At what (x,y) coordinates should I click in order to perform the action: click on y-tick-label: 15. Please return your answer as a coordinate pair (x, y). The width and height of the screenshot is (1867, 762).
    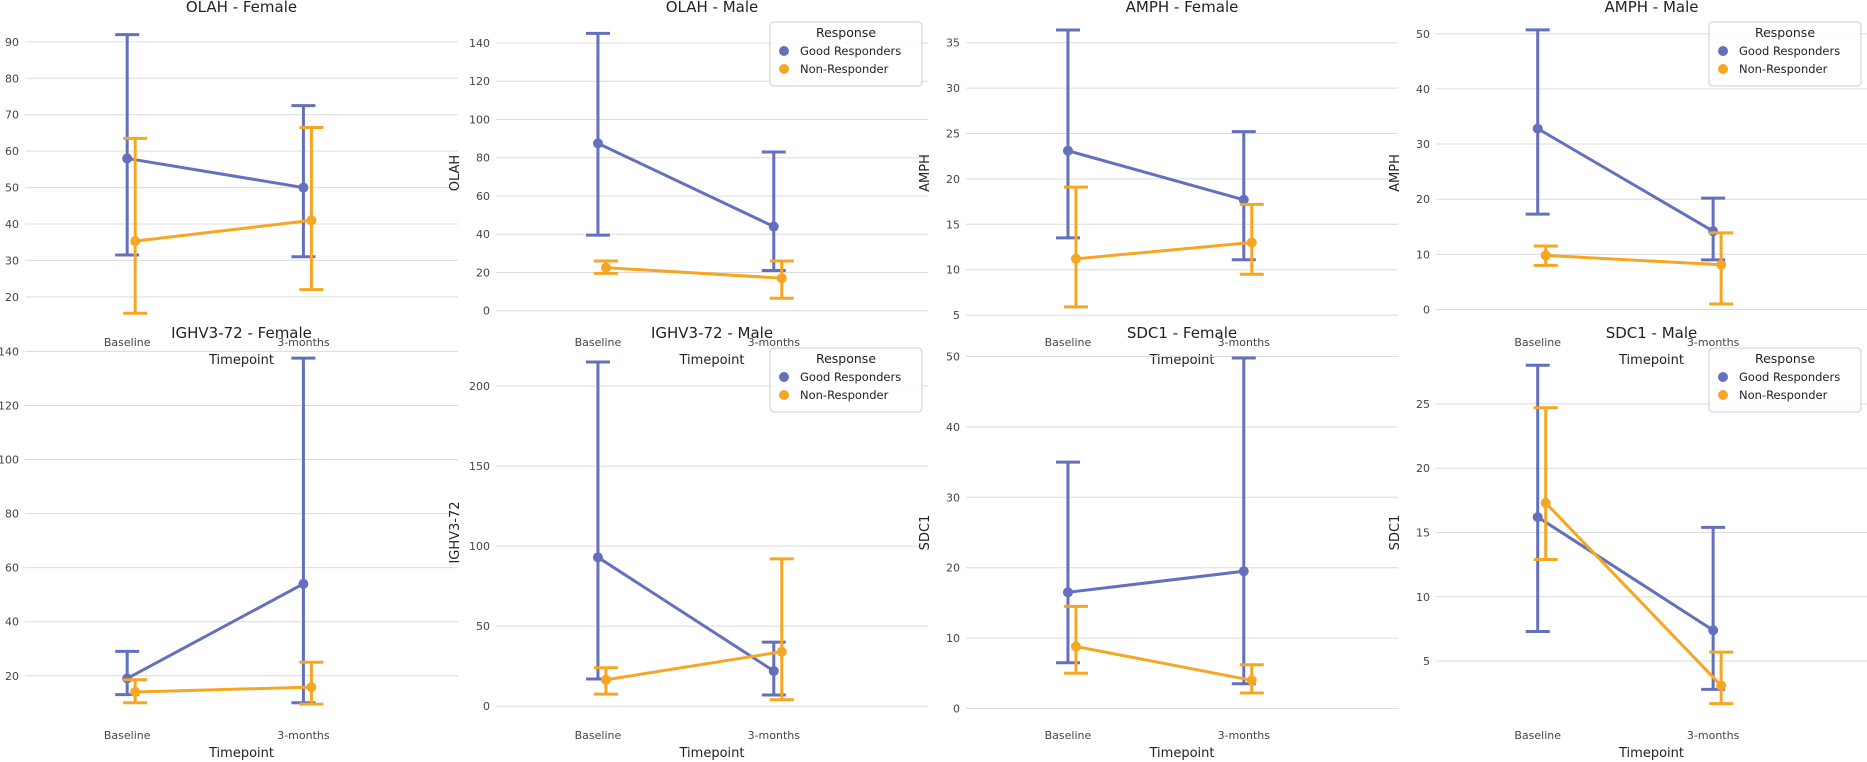
    Looking at the image, I should click on (953, 224).